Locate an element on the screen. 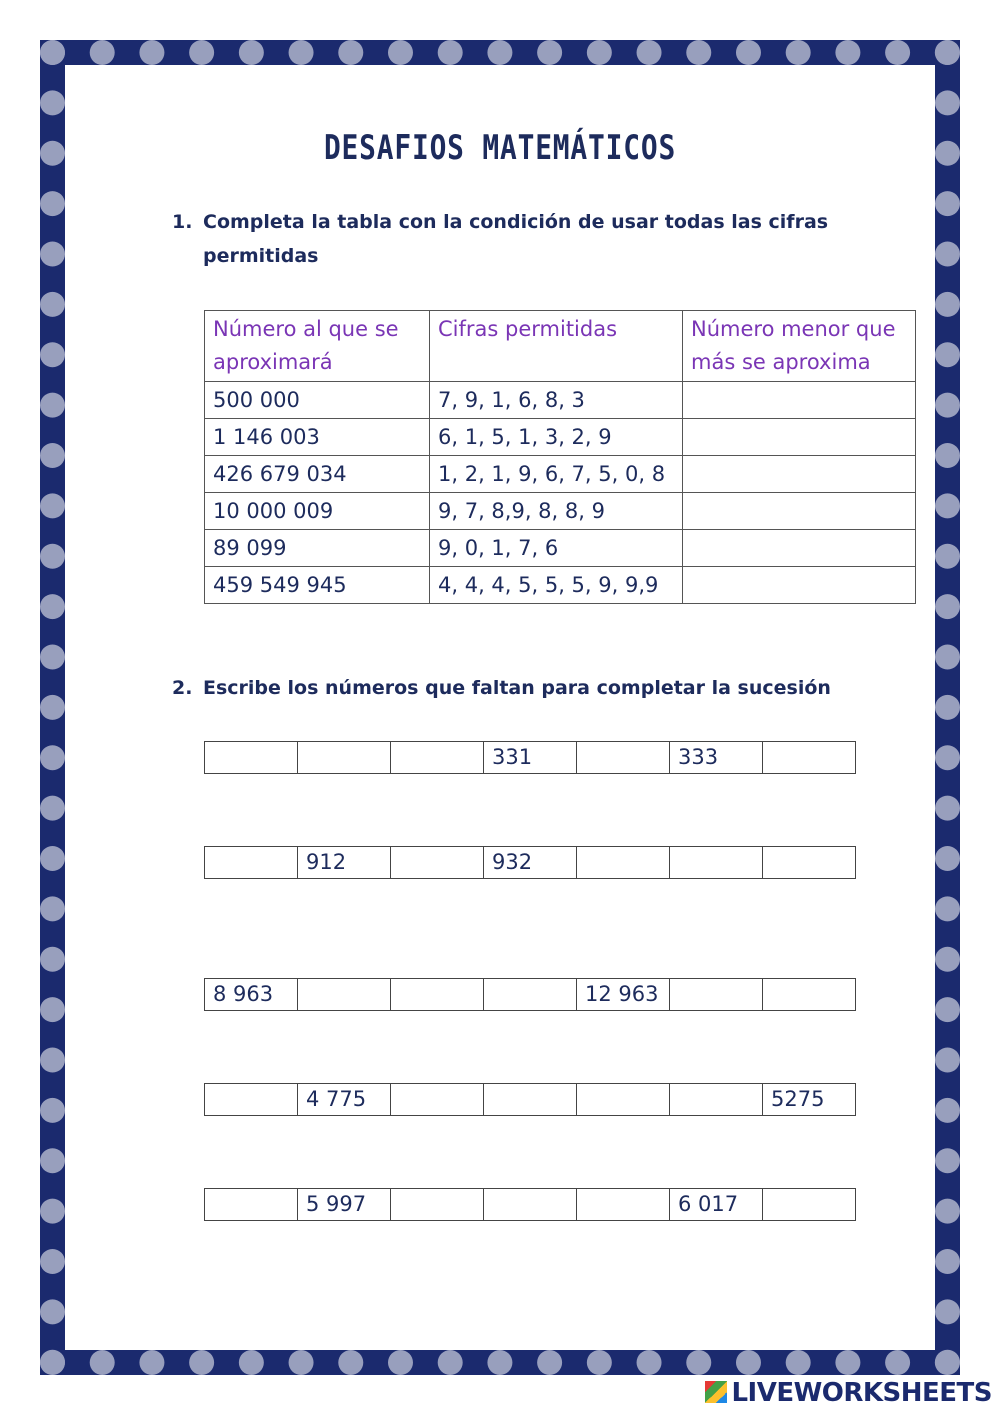 This screenshot has width=1000, height=1413. question-number: 2. is located at coordinates (182, 688).